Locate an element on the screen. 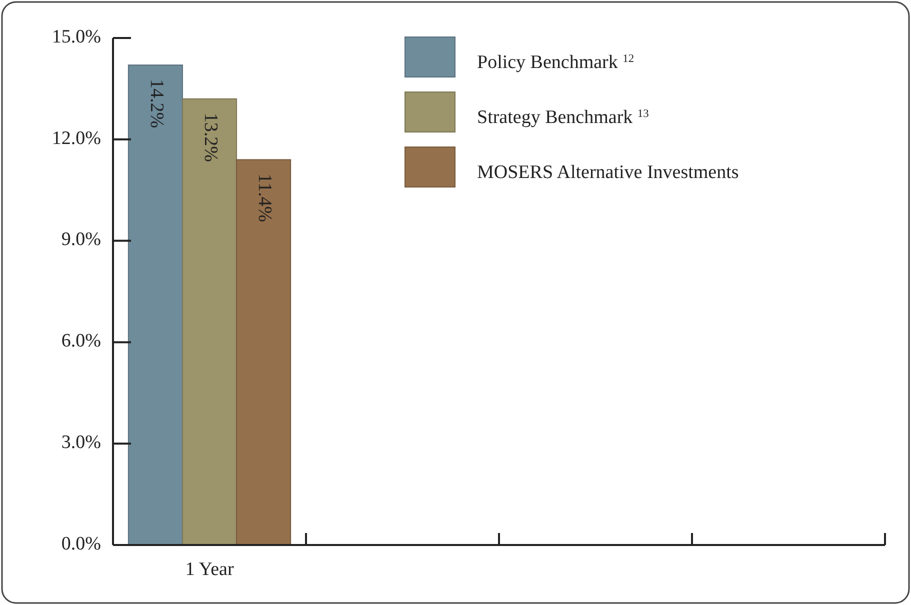  legend-label: MOSERS Alternative Investments is located at coordinates (608, 172).